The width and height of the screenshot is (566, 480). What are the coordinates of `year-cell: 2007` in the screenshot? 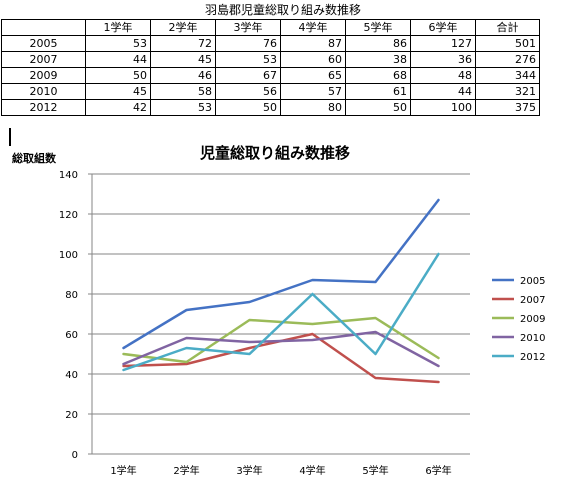 It's located at (43, 59).